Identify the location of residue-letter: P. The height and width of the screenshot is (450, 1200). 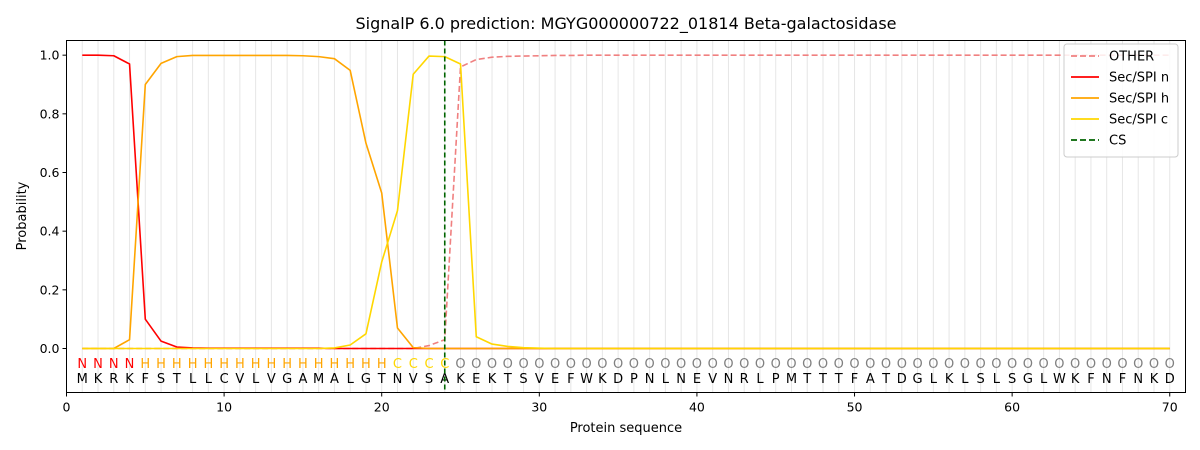
(776, 379).